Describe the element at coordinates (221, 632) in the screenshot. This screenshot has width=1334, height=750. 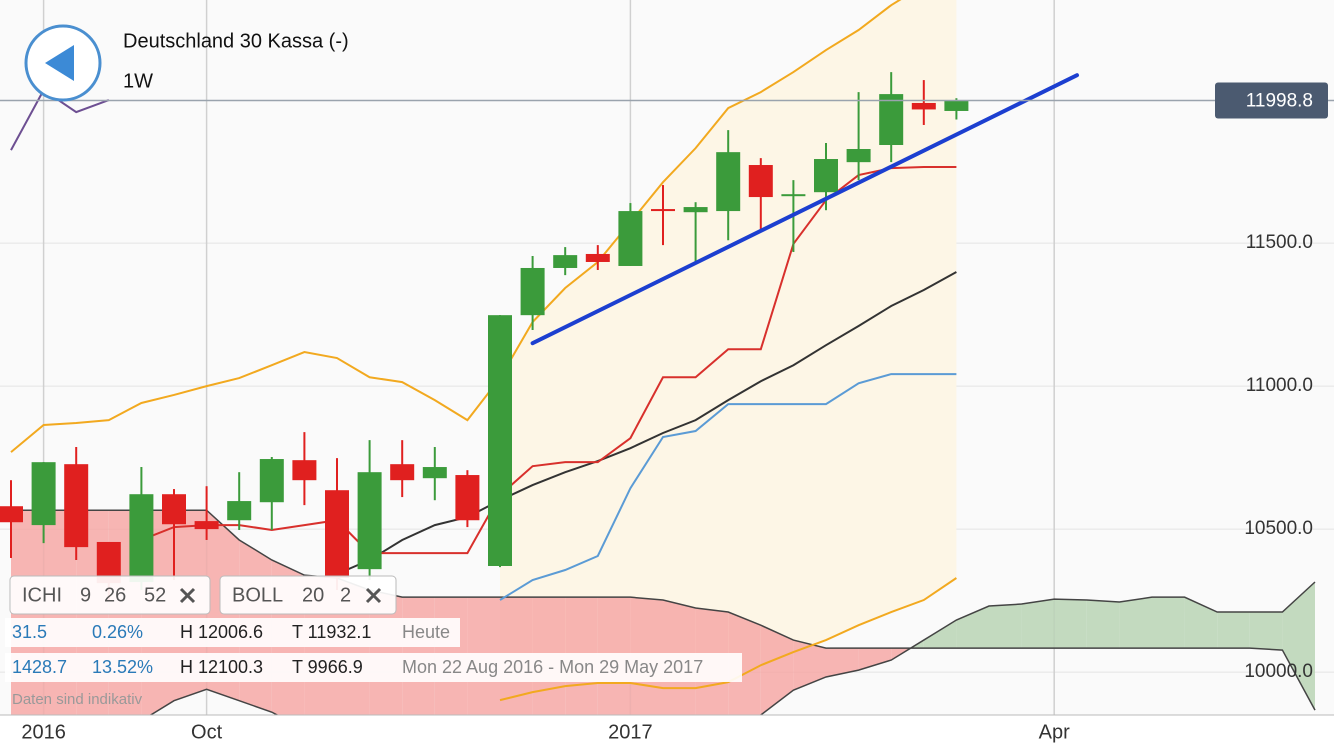
I see `stat-high: H 12006.6` at that location.